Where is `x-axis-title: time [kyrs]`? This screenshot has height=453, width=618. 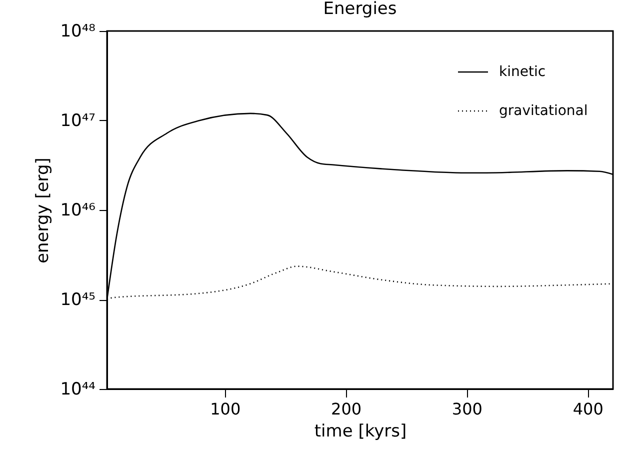 x-axis-title: time [kyrs] is located at coordinates (360, 432).